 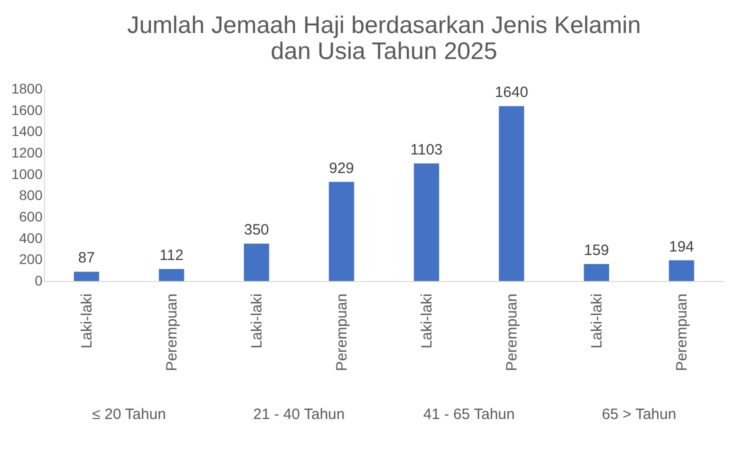 I want to click on data-label: 194, so click(x=681, y=247).